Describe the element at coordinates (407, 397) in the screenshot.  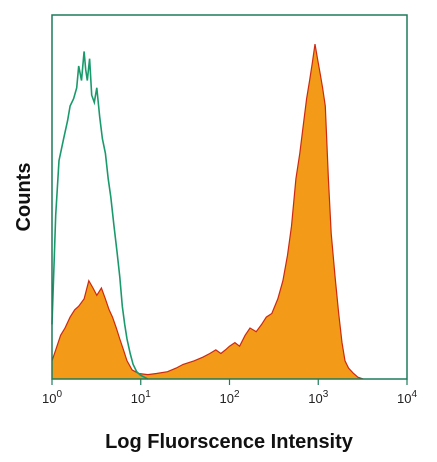
I see `x-tick-label: 10⁴` at that location.